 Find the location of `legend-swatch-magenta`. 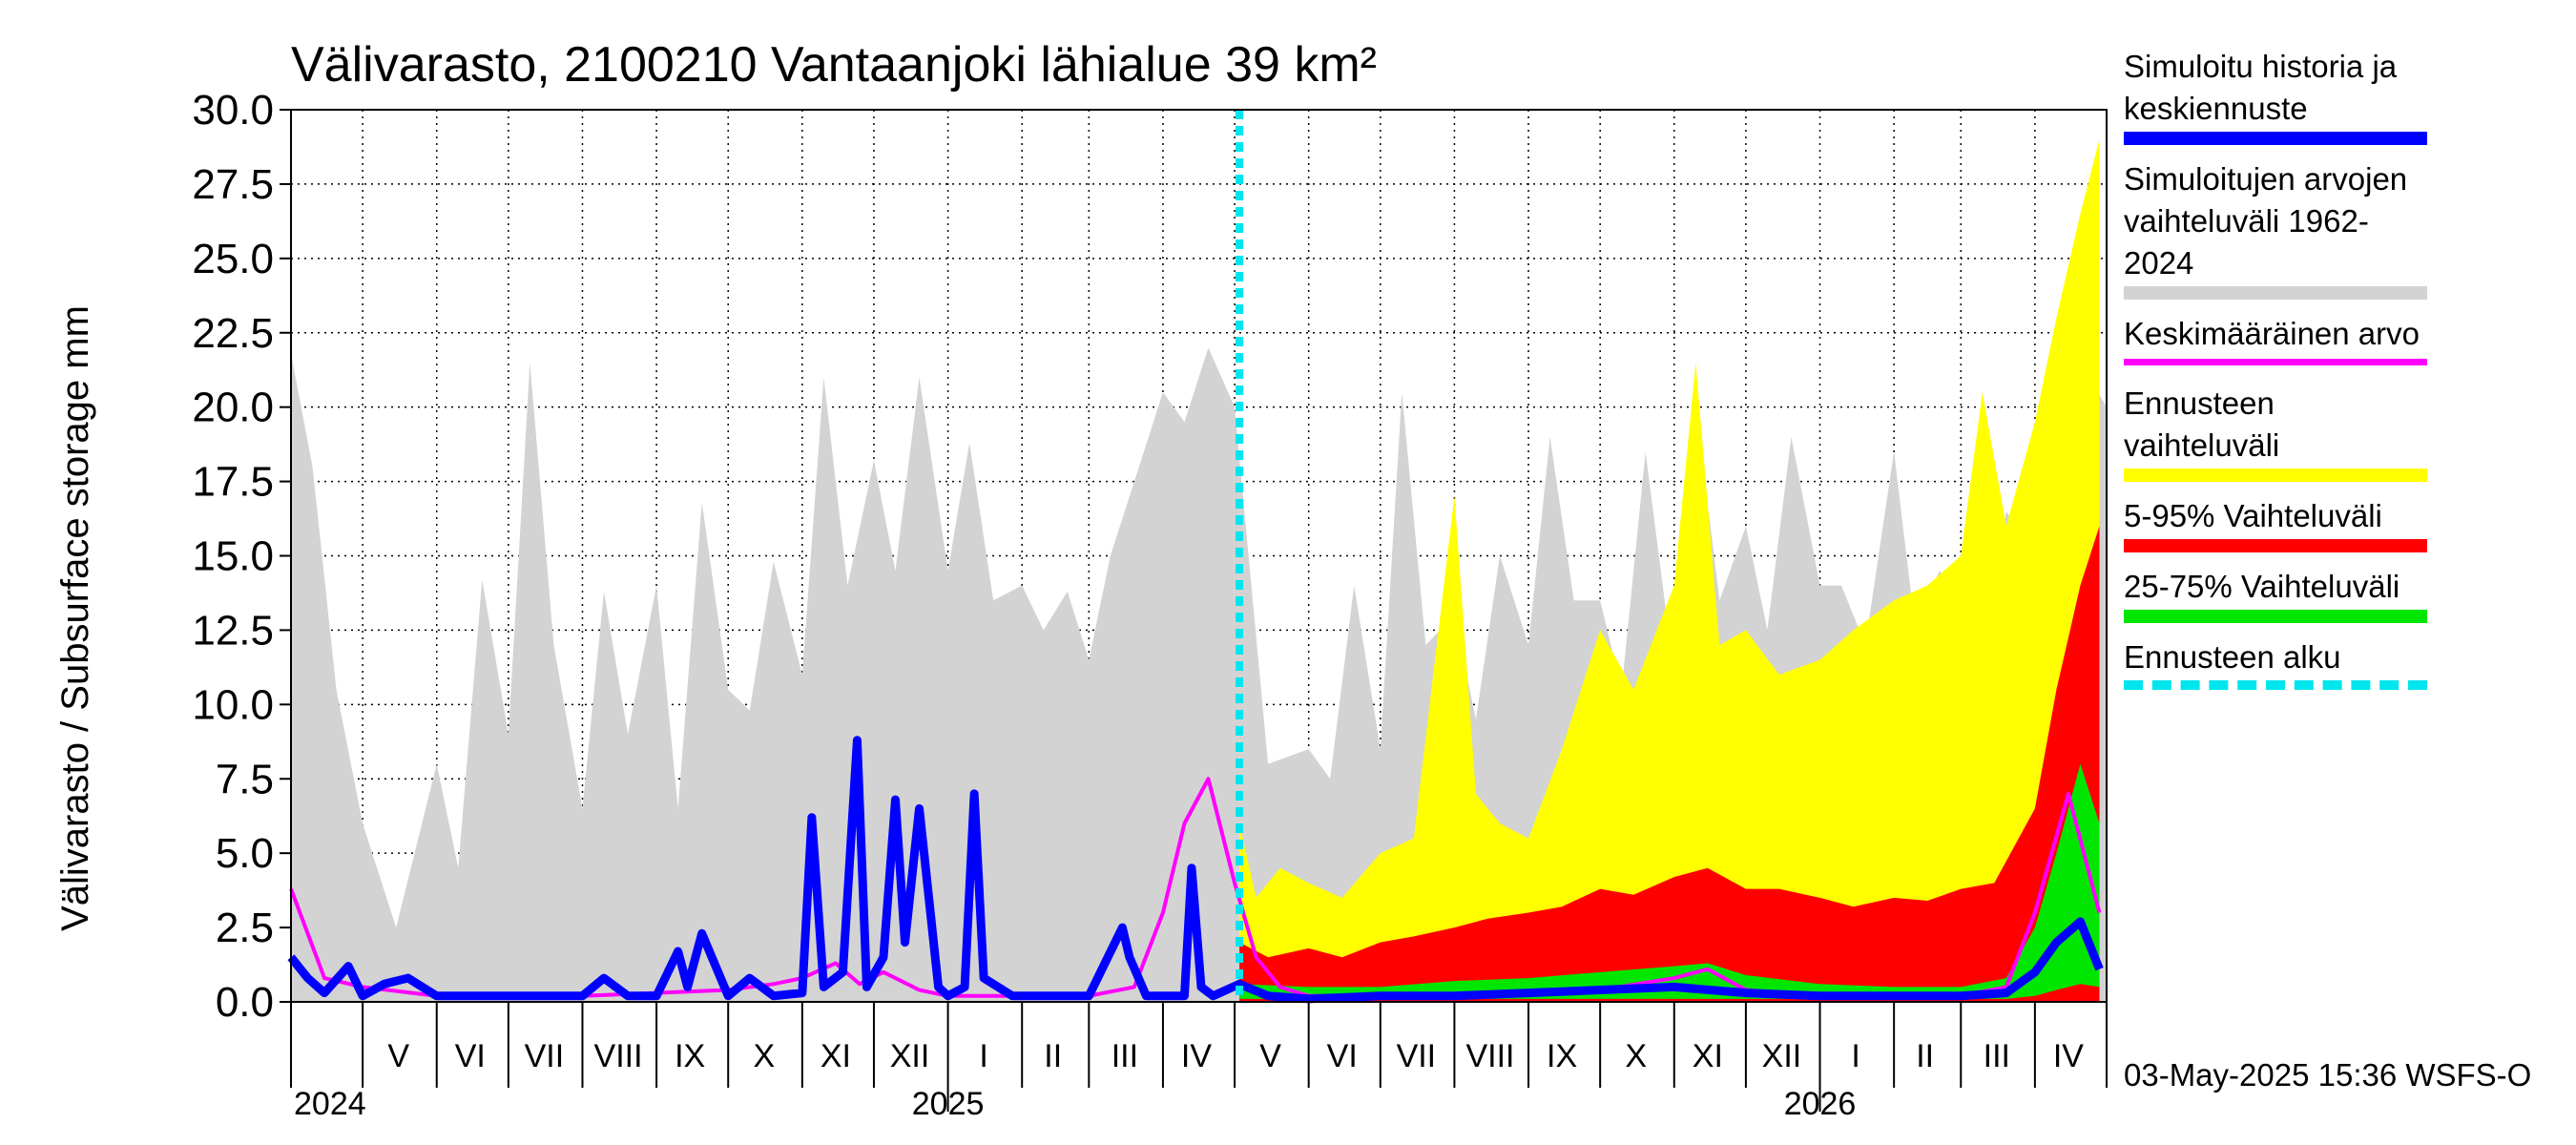

legend-swatch-magenta is located at coordinates (2275, 362).